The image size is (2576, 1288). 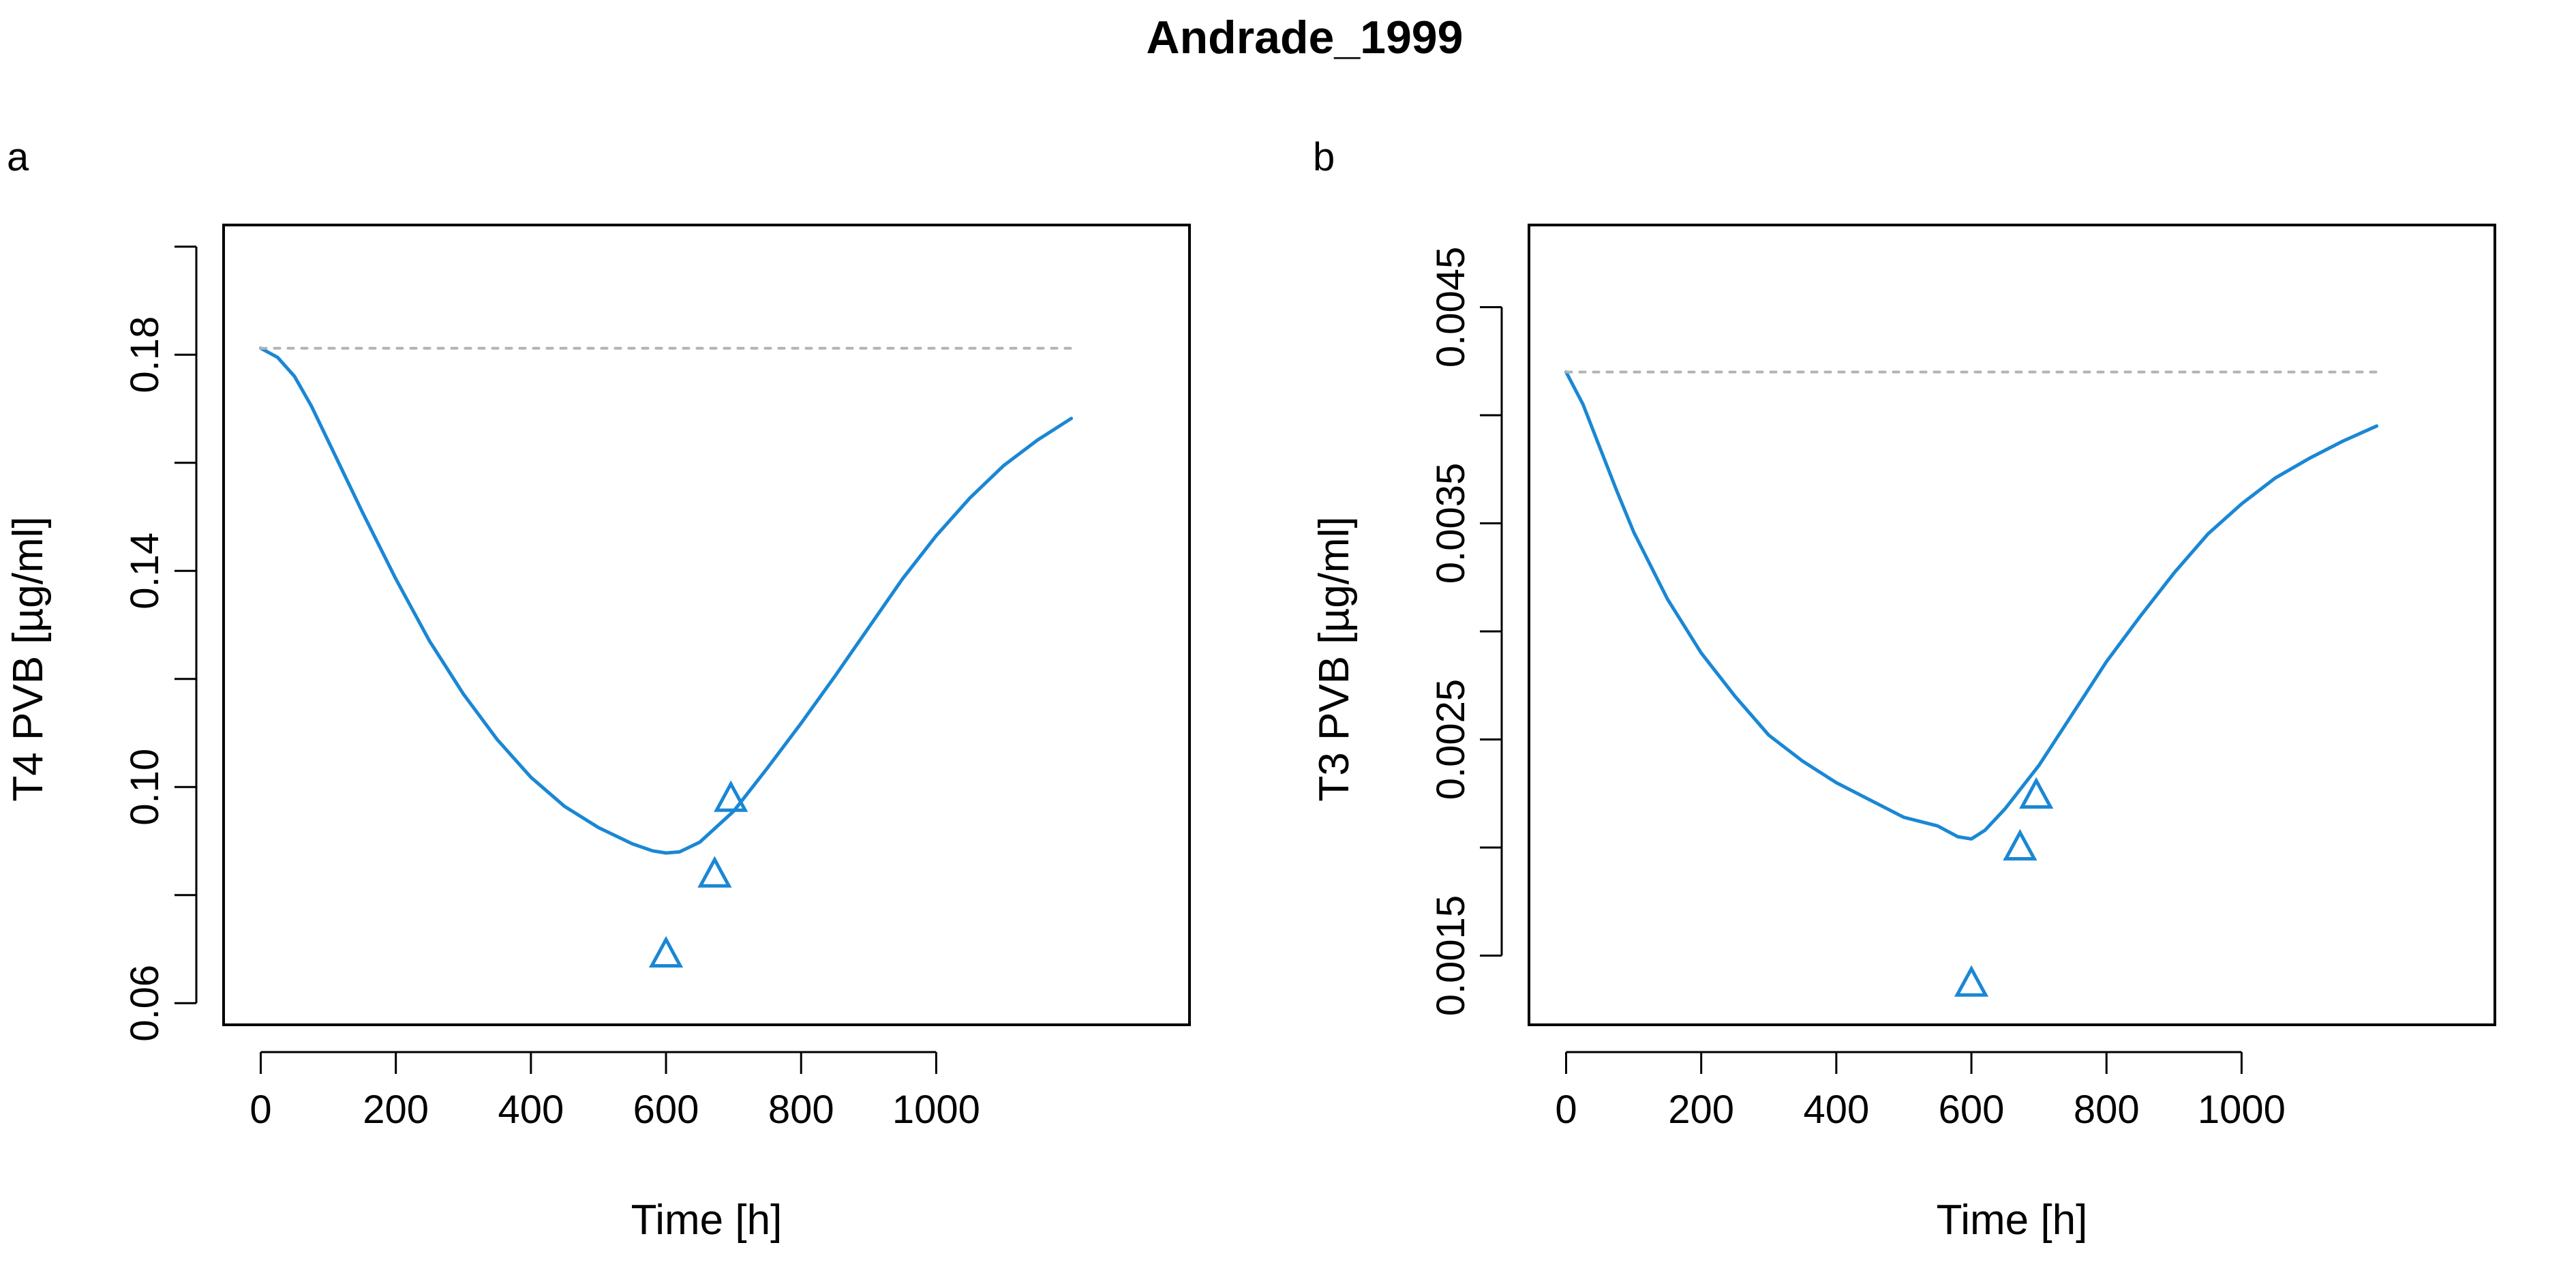 What do you see at coordinates (1972, 1110) in the screenshot?
I see `panel-b-x-tick-label: 600` at bounding box center [1972, 1110].